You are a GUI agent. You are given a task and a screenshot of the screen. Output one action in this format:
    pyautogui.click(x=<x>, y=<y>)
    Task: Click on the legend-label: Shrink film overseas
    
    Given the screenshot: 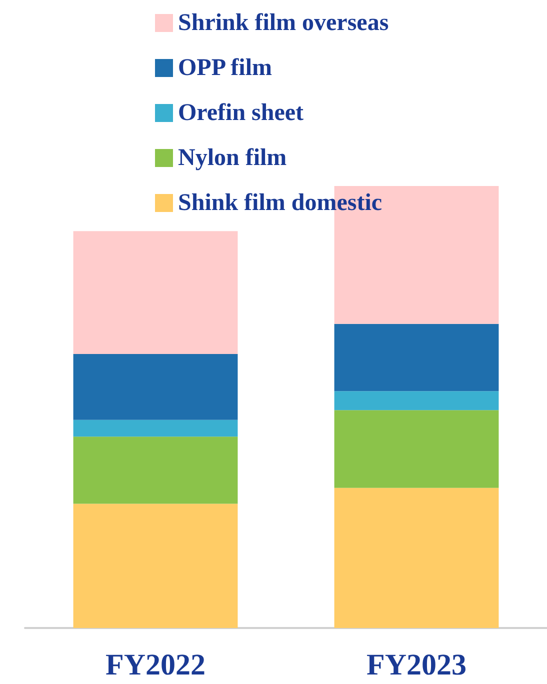 What is the action you would take?
    pyautogui.click(x=283, y=23)
    